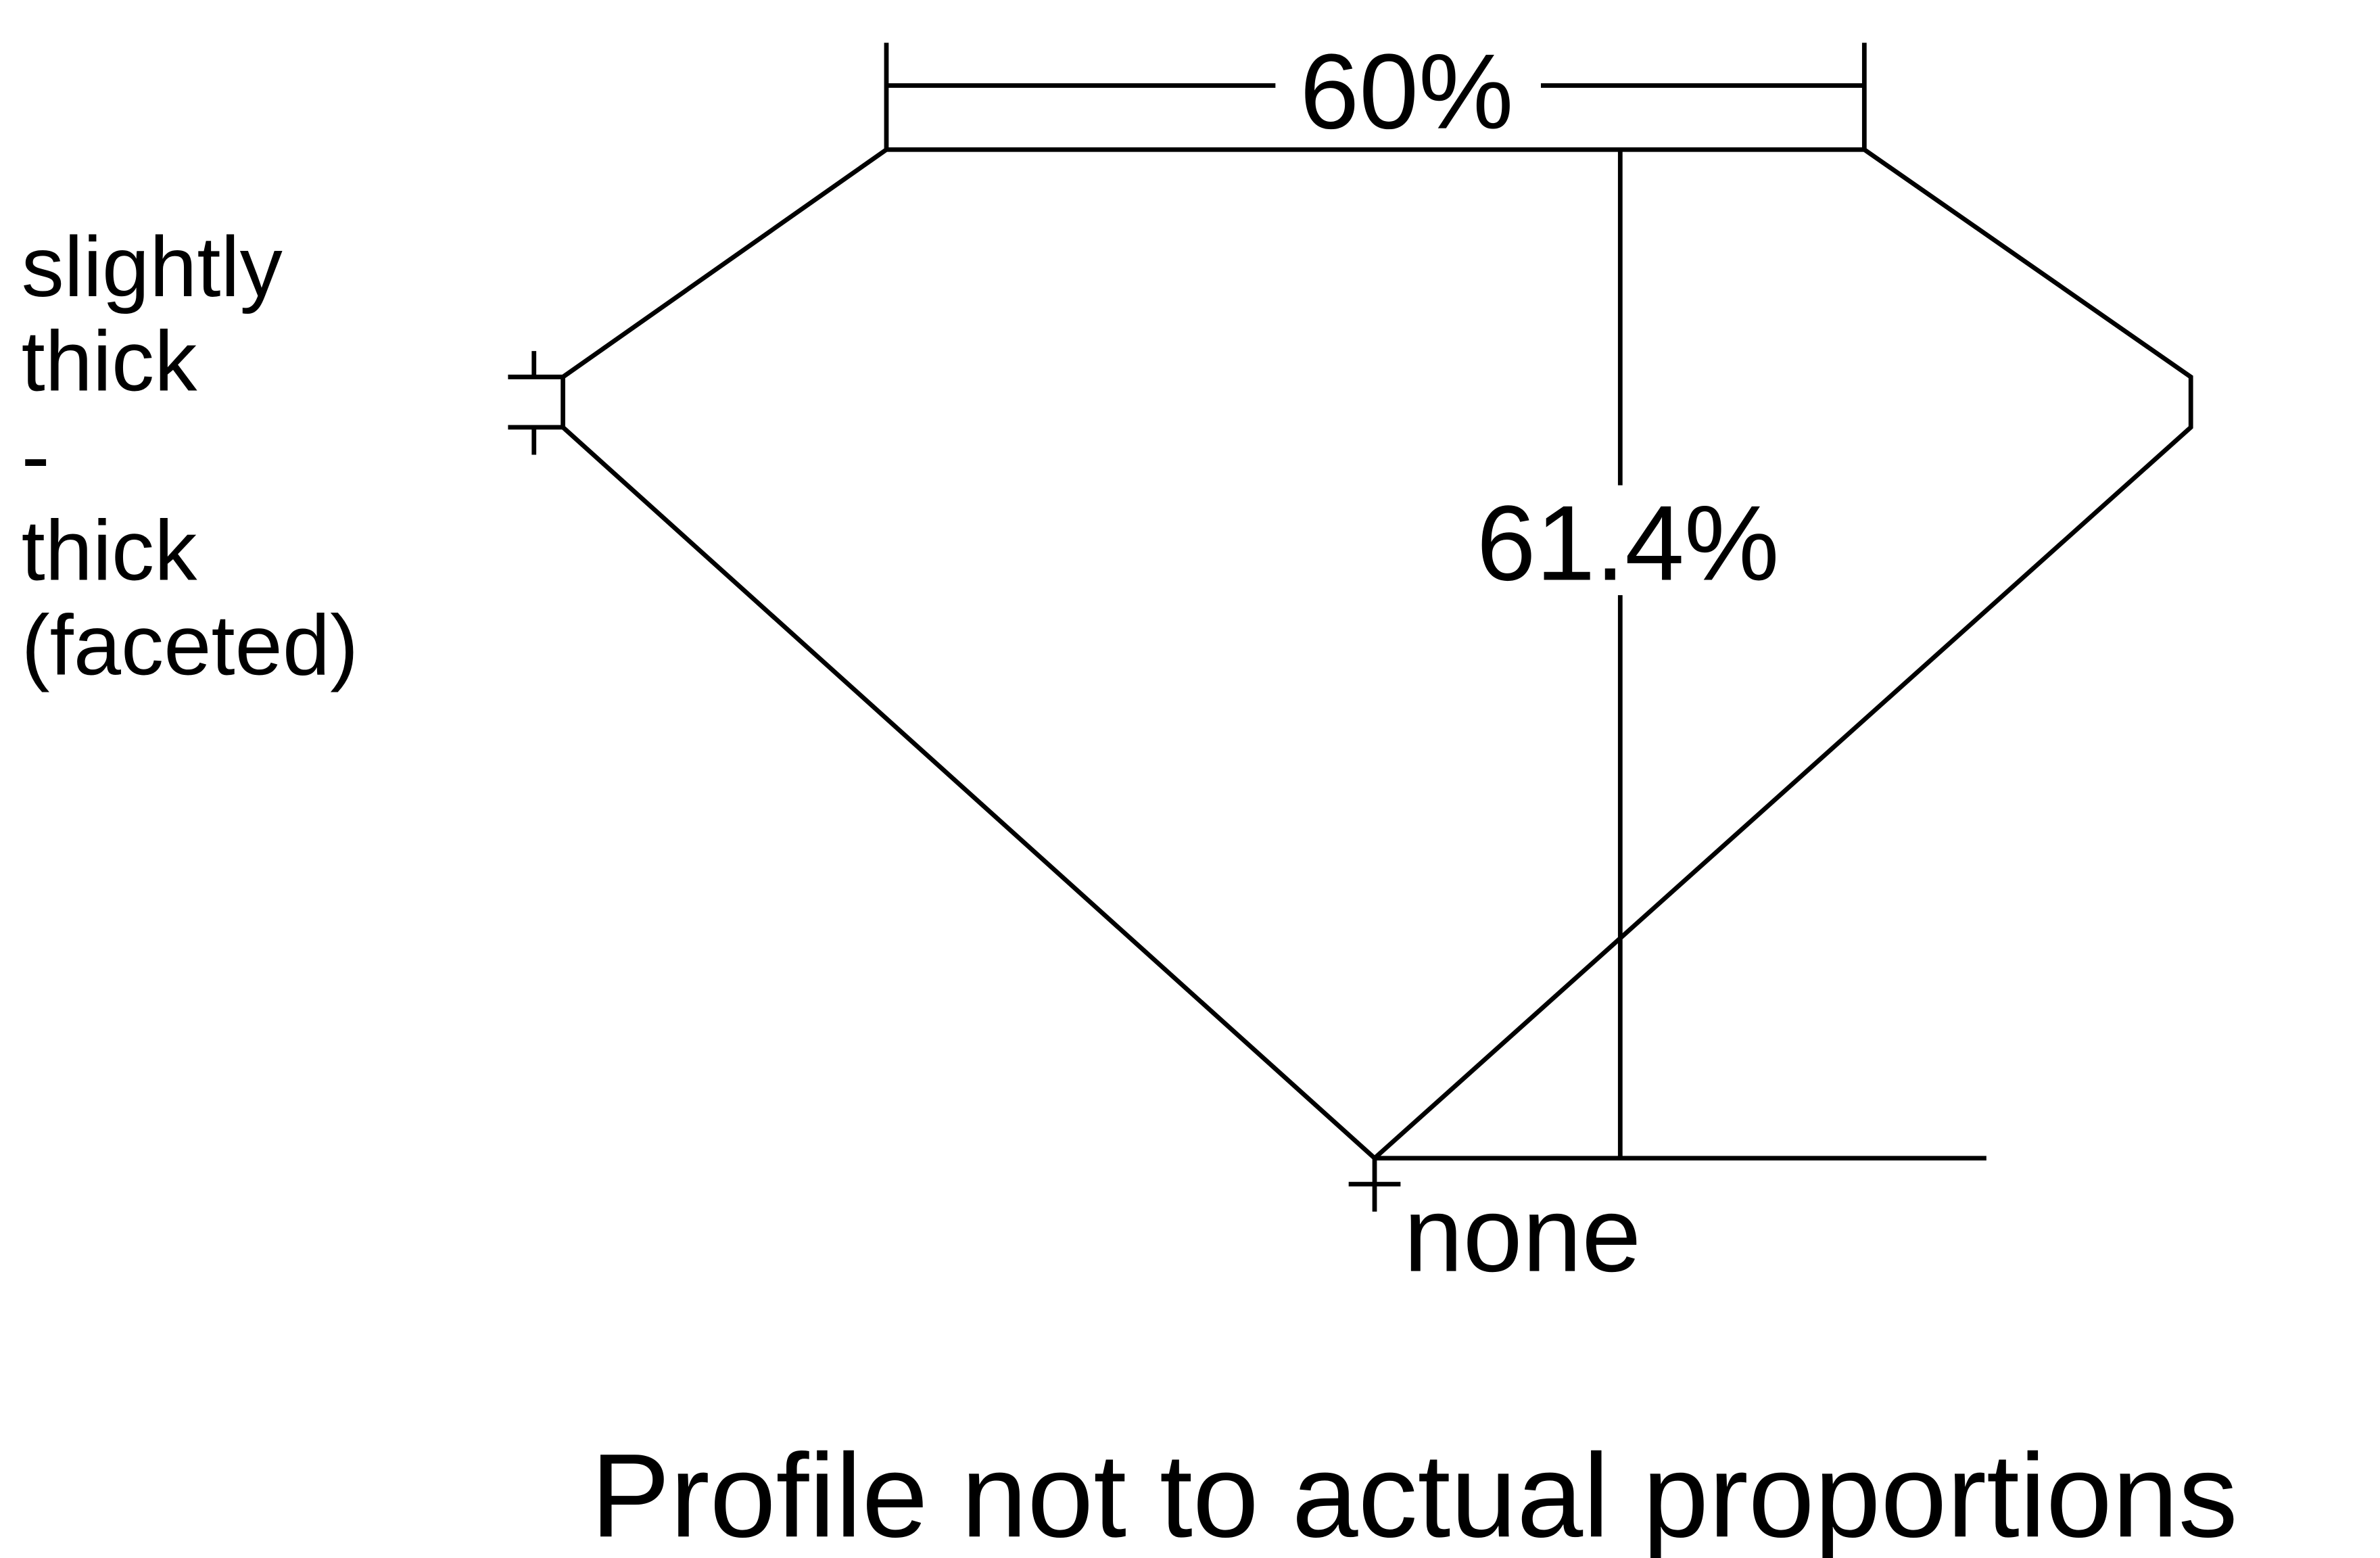  I want to click on girdle-label-line: slightly, so click(153, 266).